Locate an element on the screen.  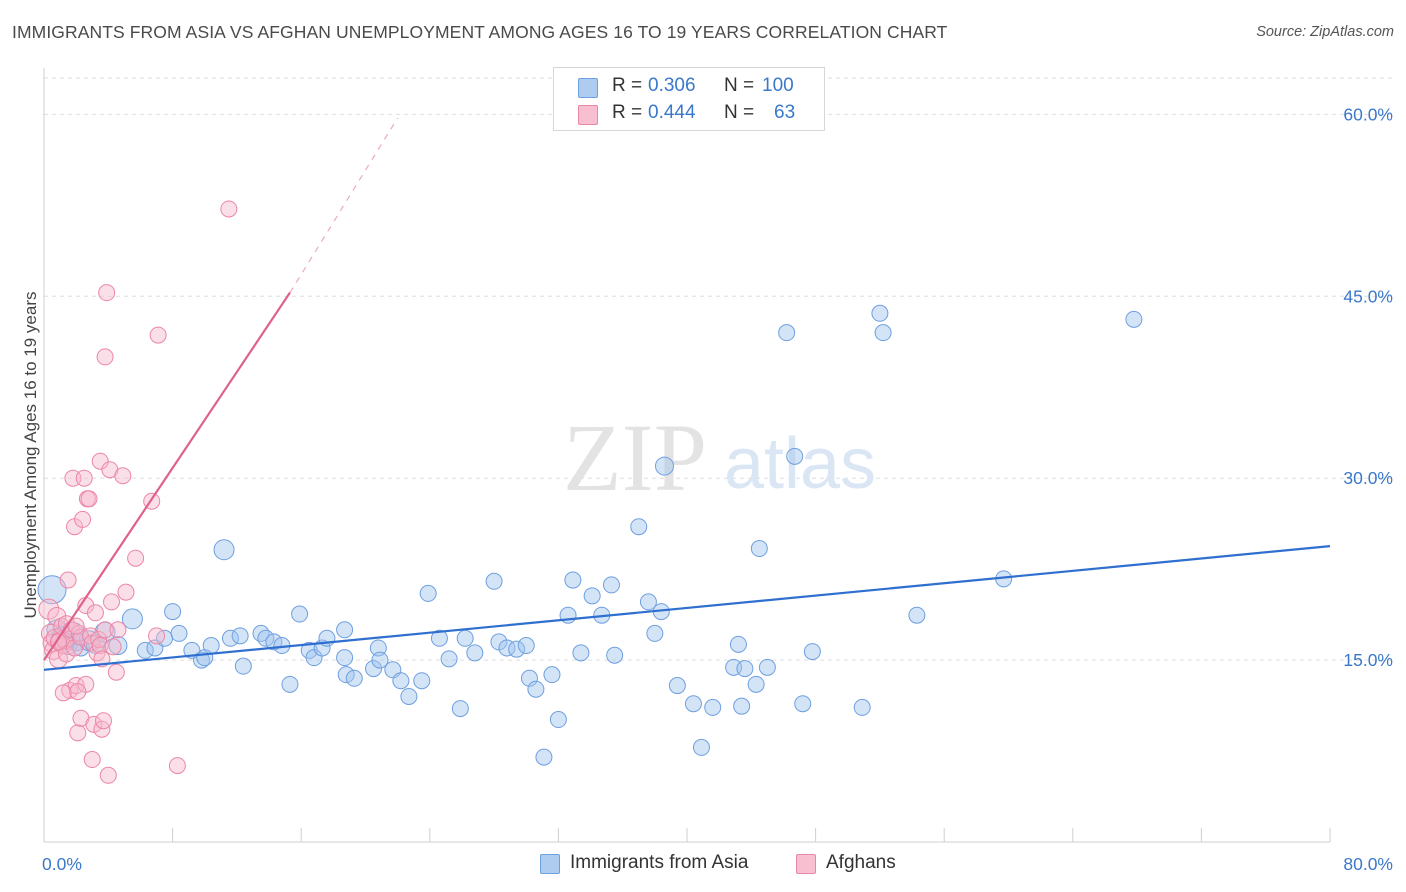
trend-line-asia is located at coordinates (687, 608).